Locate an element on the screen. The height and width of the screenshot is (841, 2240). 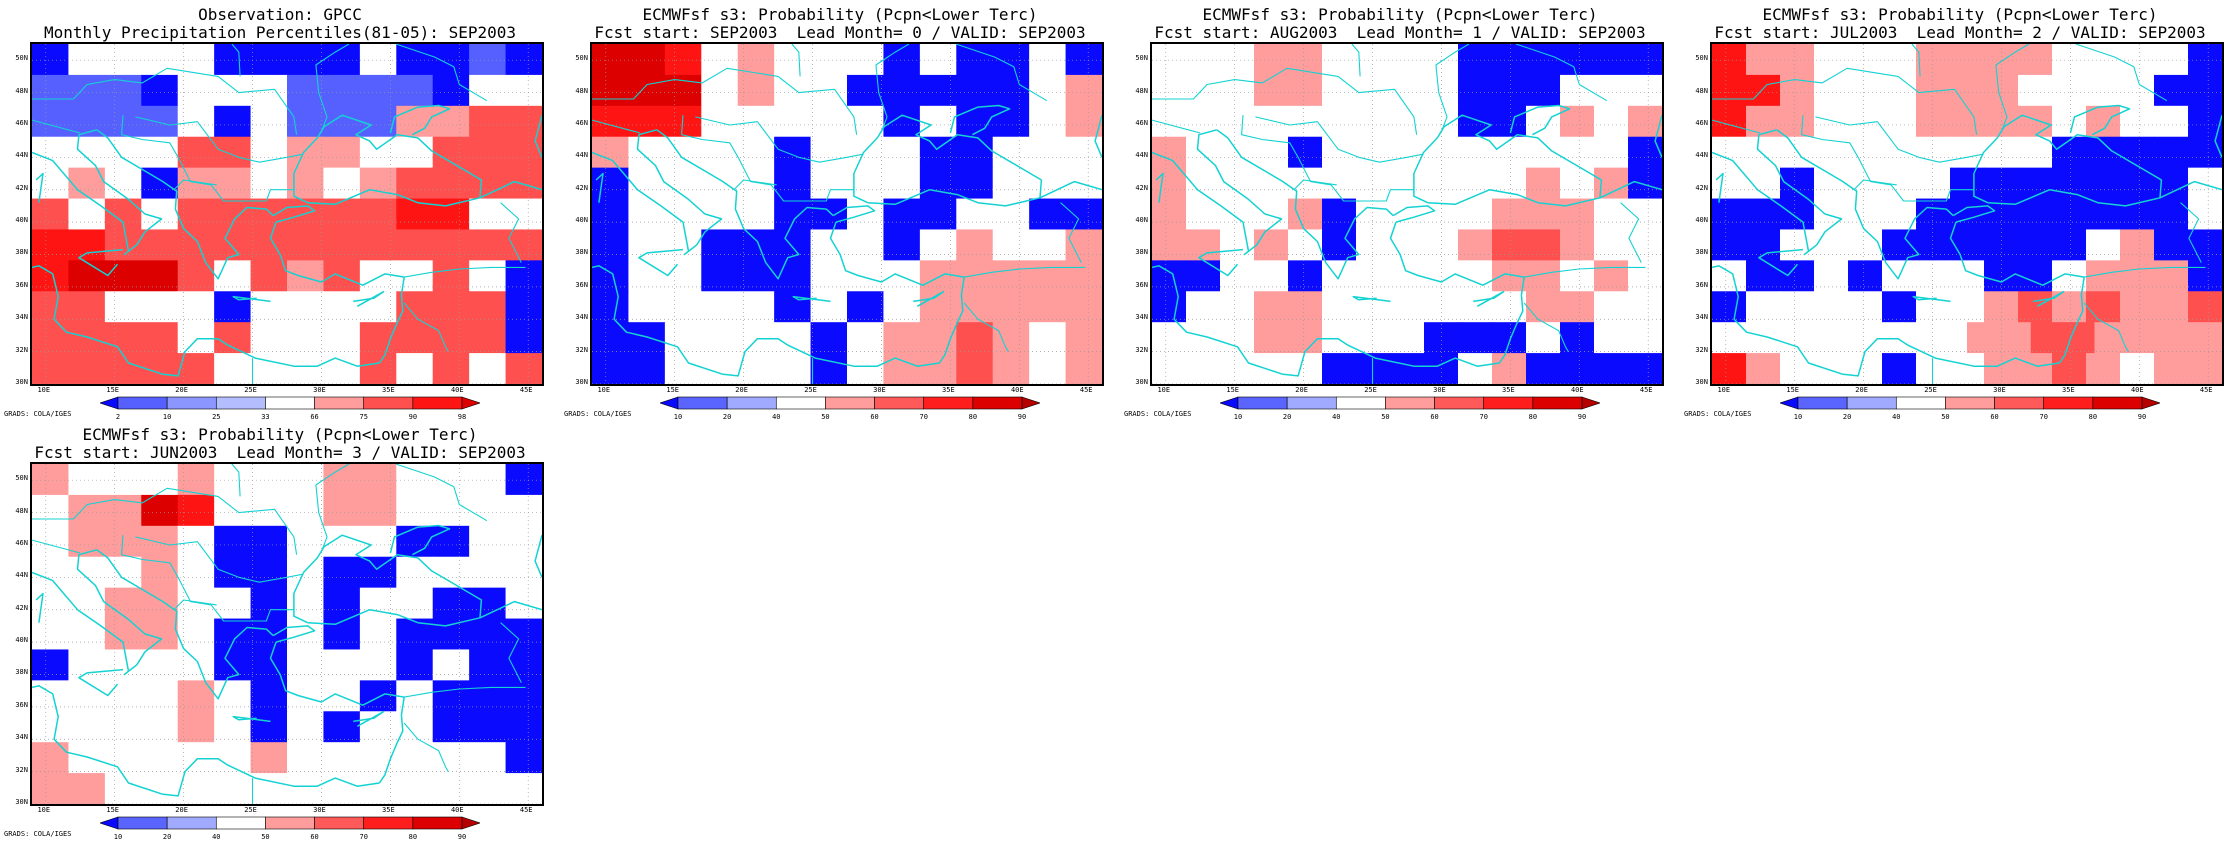
cell-below is located at coordinates (488, 60).